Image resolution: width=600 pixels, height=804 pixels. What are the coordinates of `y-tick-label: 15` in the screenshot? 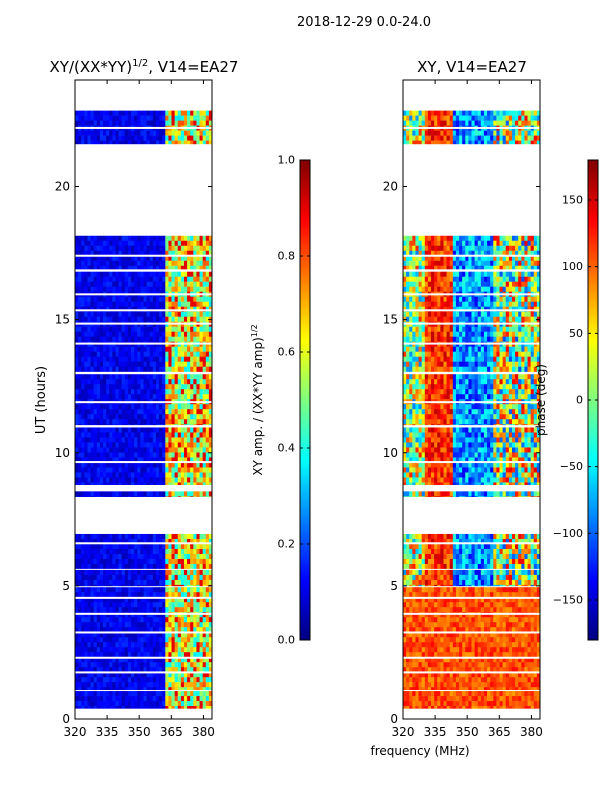 It's located at (62, 320).